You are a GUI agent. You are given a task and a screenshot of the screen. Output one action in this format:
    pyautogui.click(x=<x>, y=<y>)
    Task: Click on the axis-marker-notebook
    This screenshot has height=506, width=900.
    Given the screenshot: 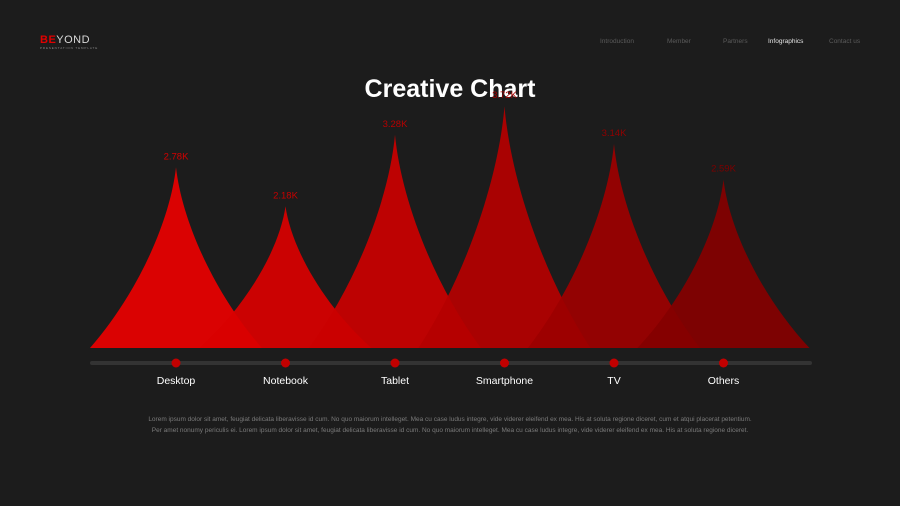 What is the action you would take?
    pyautogui.click(x=285, y=363)
    